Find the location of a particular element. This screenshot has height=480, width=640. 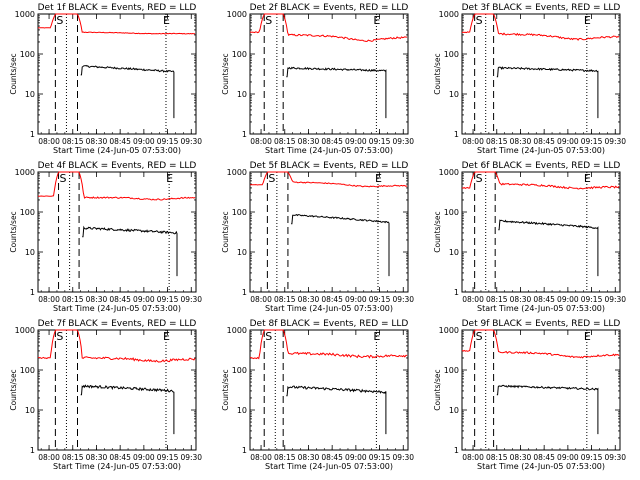

panel-title: Det 7f BLACK = Events, RED = LLD is located at coordinates (117, 324).